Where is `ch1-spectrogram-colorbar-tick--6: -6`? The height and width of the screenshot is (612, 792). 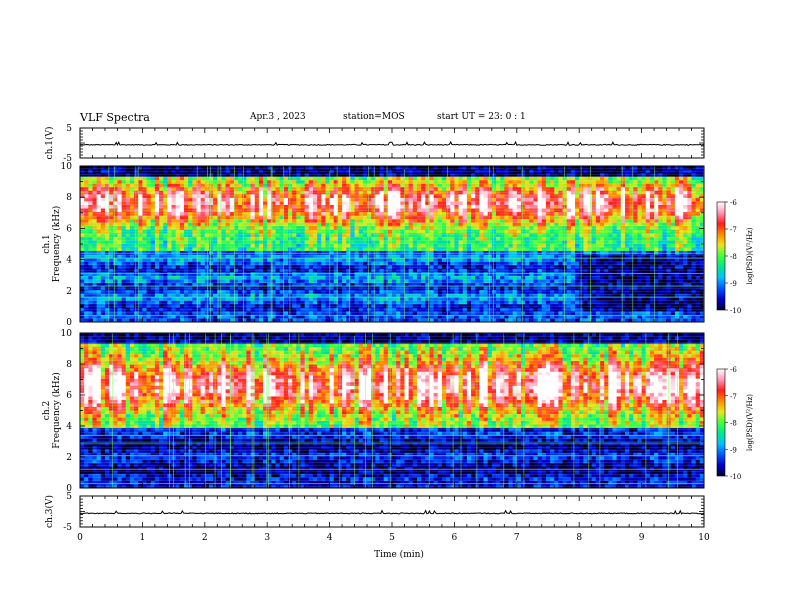
ch1-spectrogram-colorbar-tick--6: -6 is located at coordinates (733, 203).